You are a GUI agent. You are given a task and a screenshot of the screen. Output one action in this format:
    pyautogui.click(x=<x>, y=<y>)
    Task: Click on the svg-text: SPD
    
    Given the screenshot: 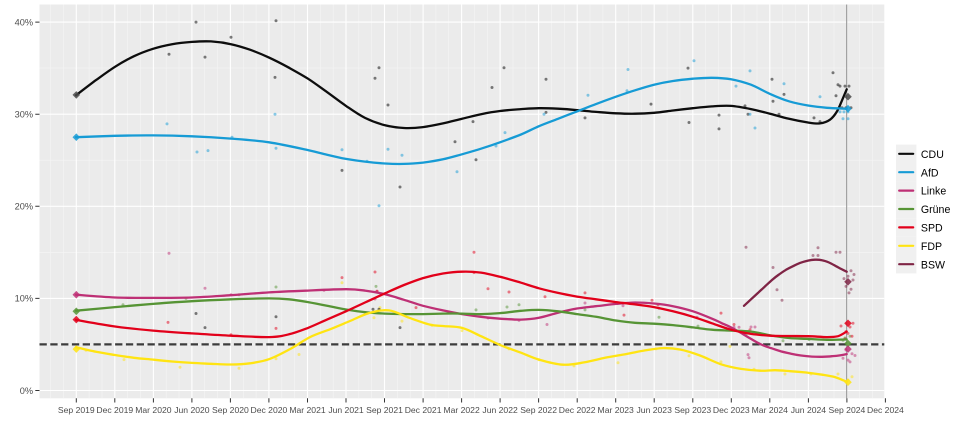 What is the action you would take?
    pyautogui.click(x=932, y=229)
    